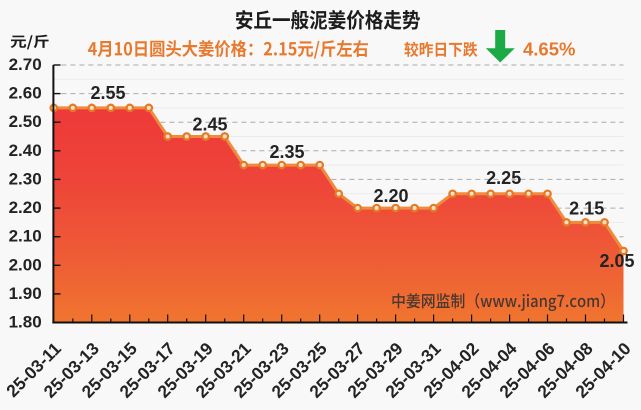 This screenshot has height=410, width=641. Describe the element at coordinates (25, 322) in the screenshot. I see `svg-text: 1.80` at that location.